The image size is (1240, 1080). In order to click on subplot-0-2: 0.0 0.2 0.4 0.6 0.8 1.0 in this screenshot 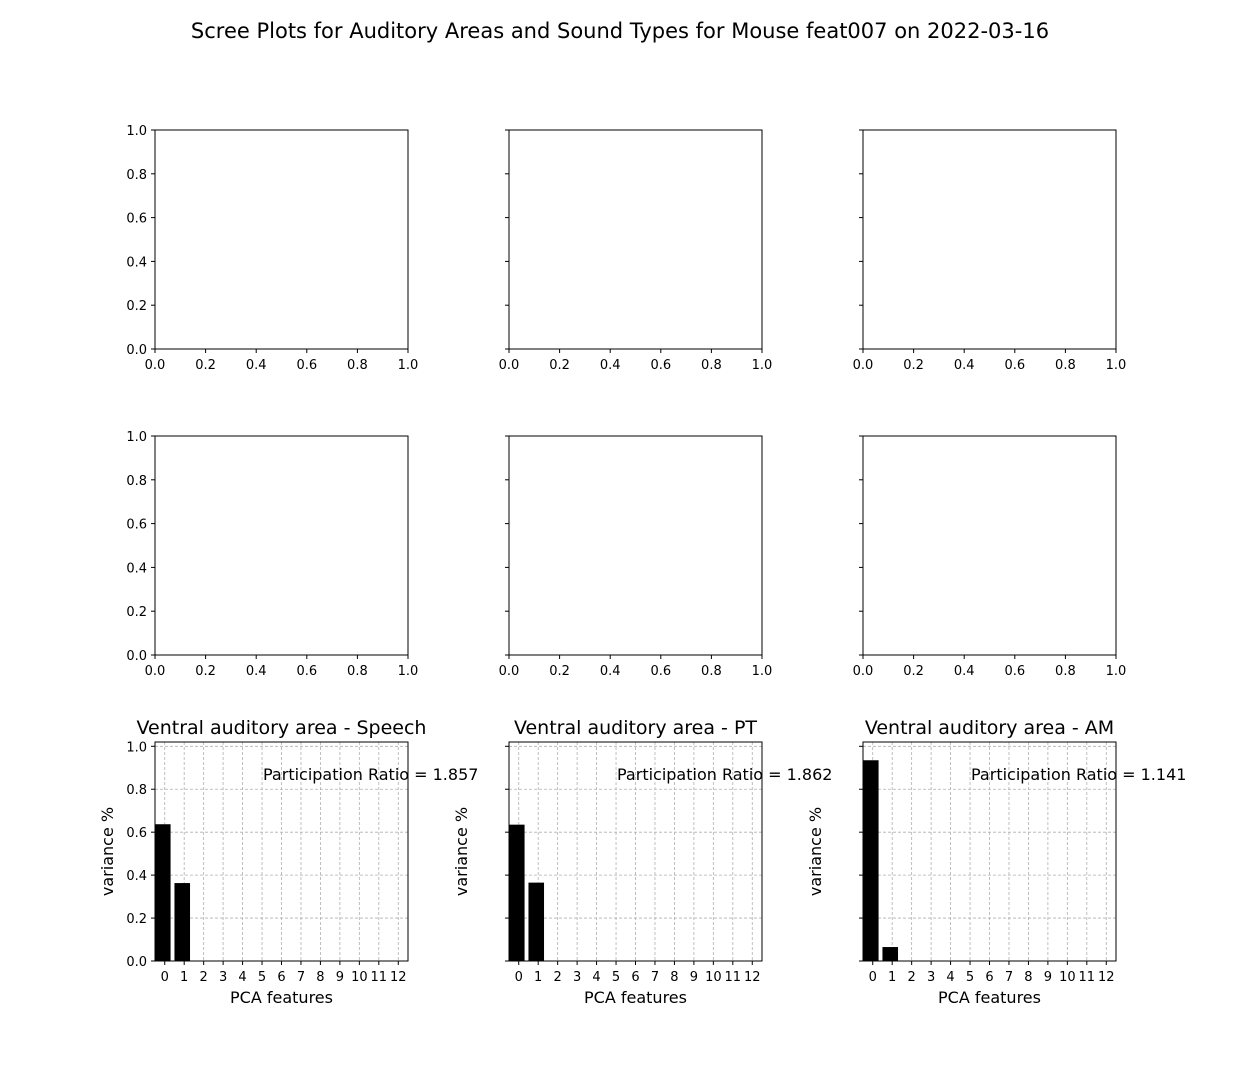, I will do `click(990, 251)`.